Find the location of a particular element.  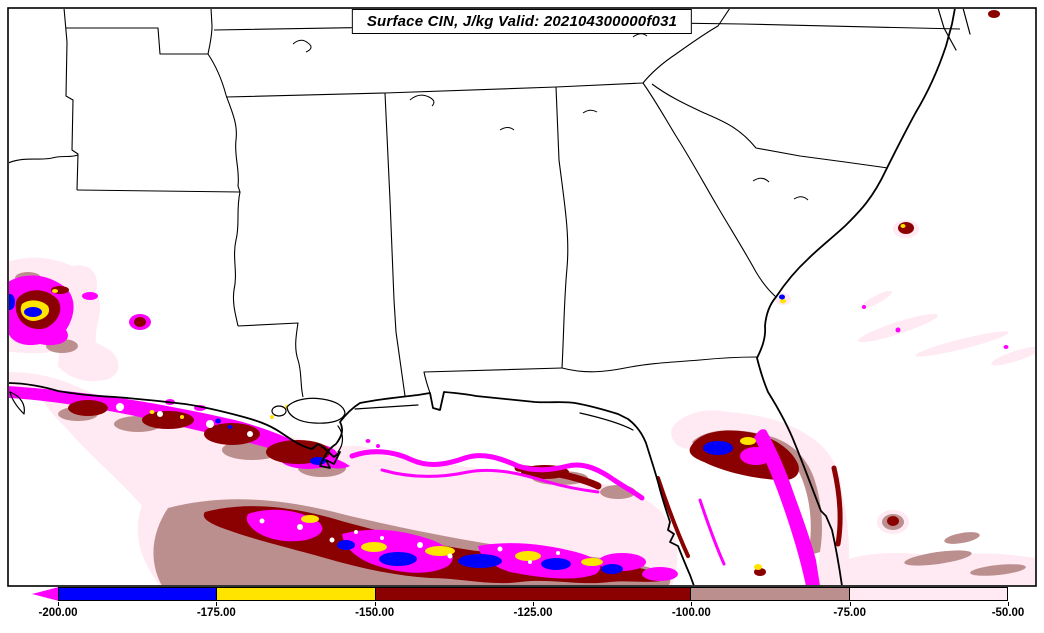

lake-pontchartrain is located at coordinates (316, 410).